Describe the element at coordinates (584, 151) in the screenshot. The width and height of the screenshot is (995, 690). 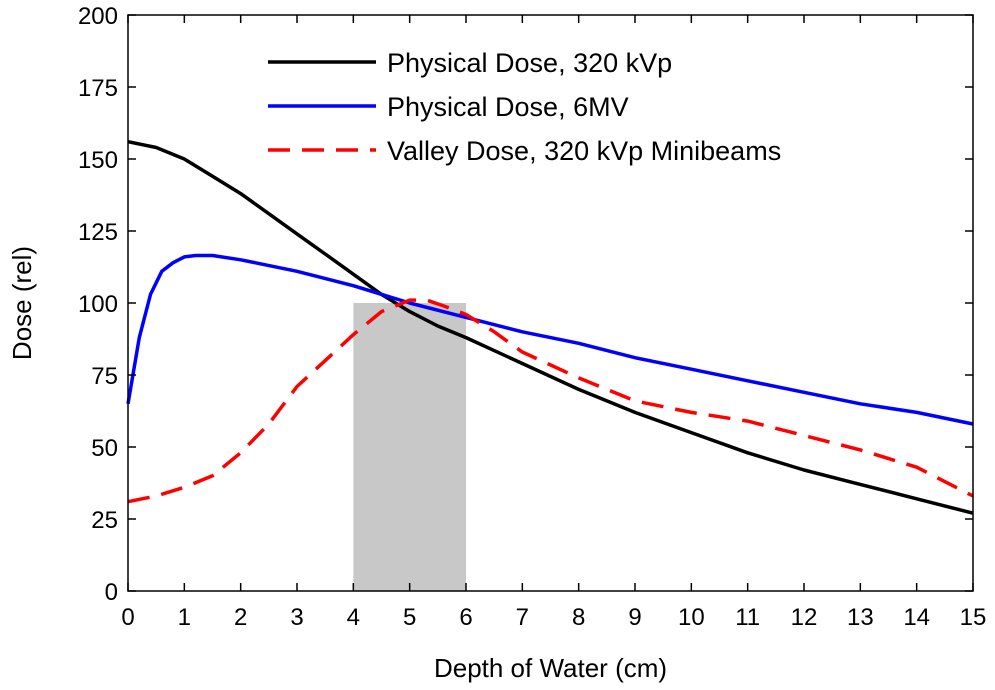
I see `legend-label-3: Valley Dose, 320 kVp Minibeams` at that location.